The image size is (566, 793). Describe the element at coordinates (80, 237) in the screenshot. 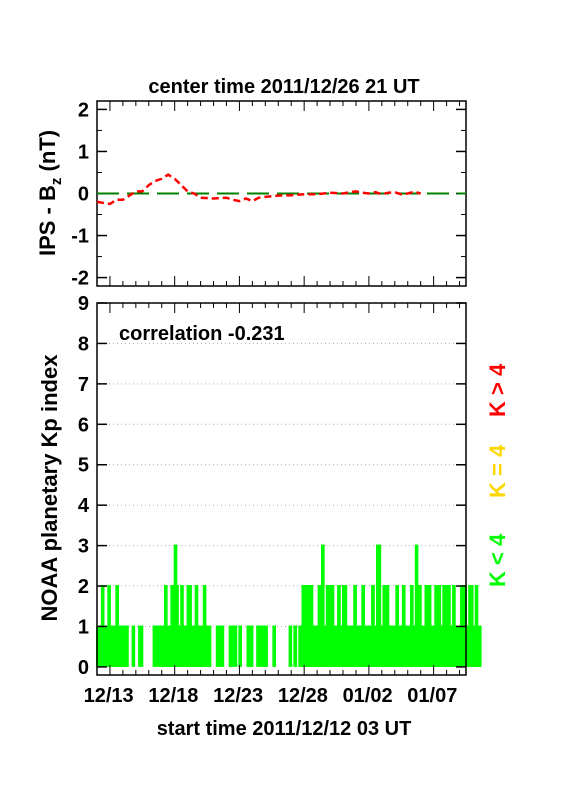

I see `bz-y-tick-label: -1` at that location.